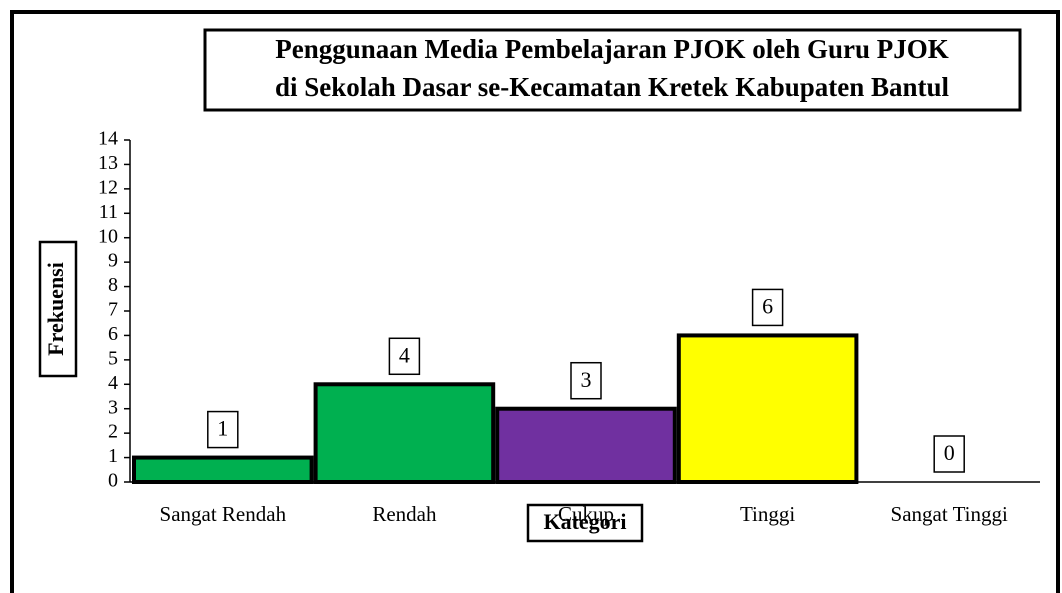 This screenshot has height=593, width=1062. I want to click on x-tick-label: Cukup, so click(586, 514).